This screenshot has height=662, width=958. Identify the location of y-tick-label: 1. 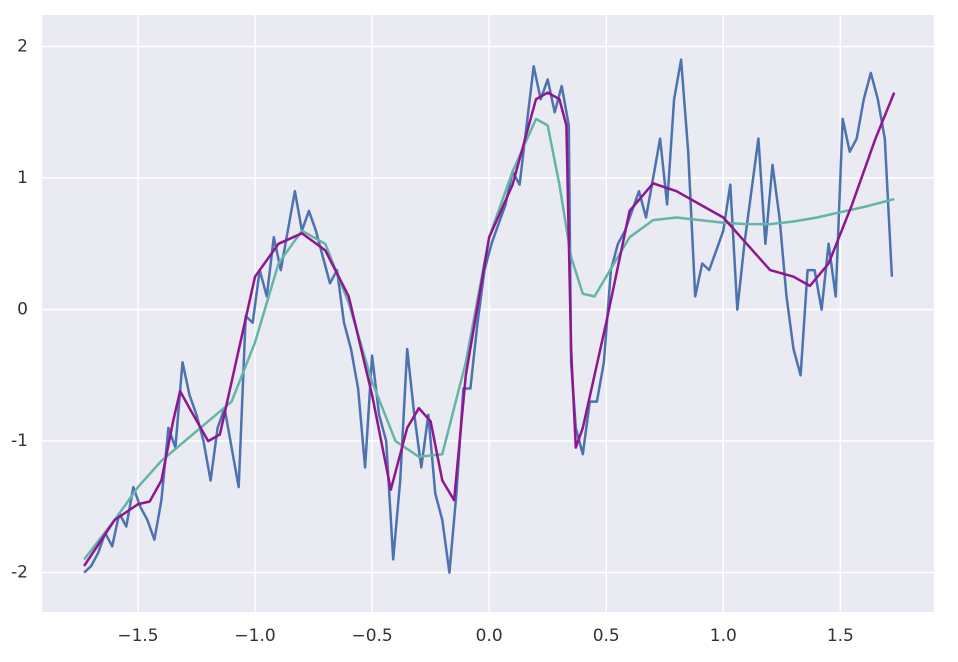
(22, 178).